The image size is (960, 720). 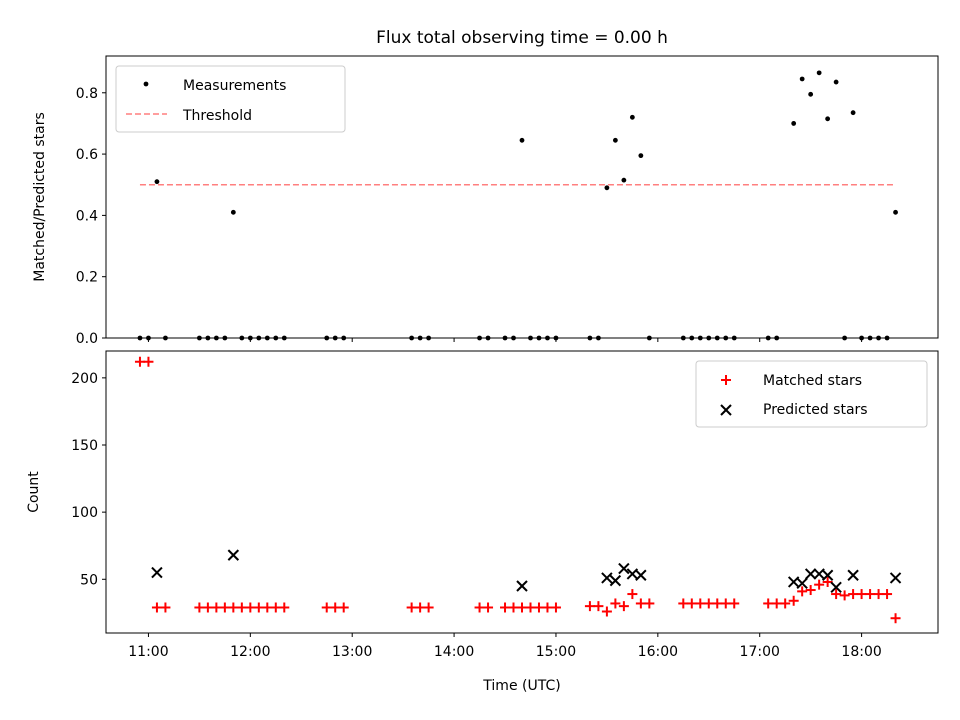 I want to click on top-legend: Measurements Threshold, so click(x=230, y=99).